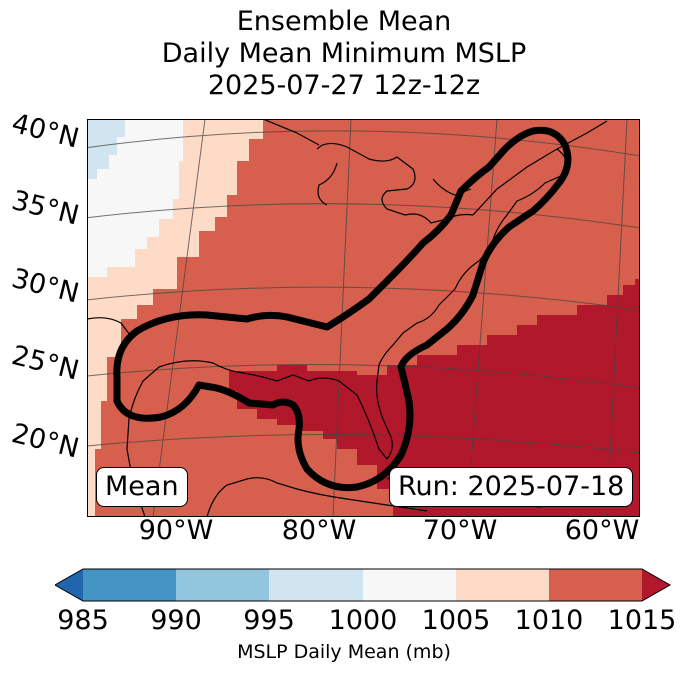  I want to click on lat-label-20: 20°N, so click(45, 441).